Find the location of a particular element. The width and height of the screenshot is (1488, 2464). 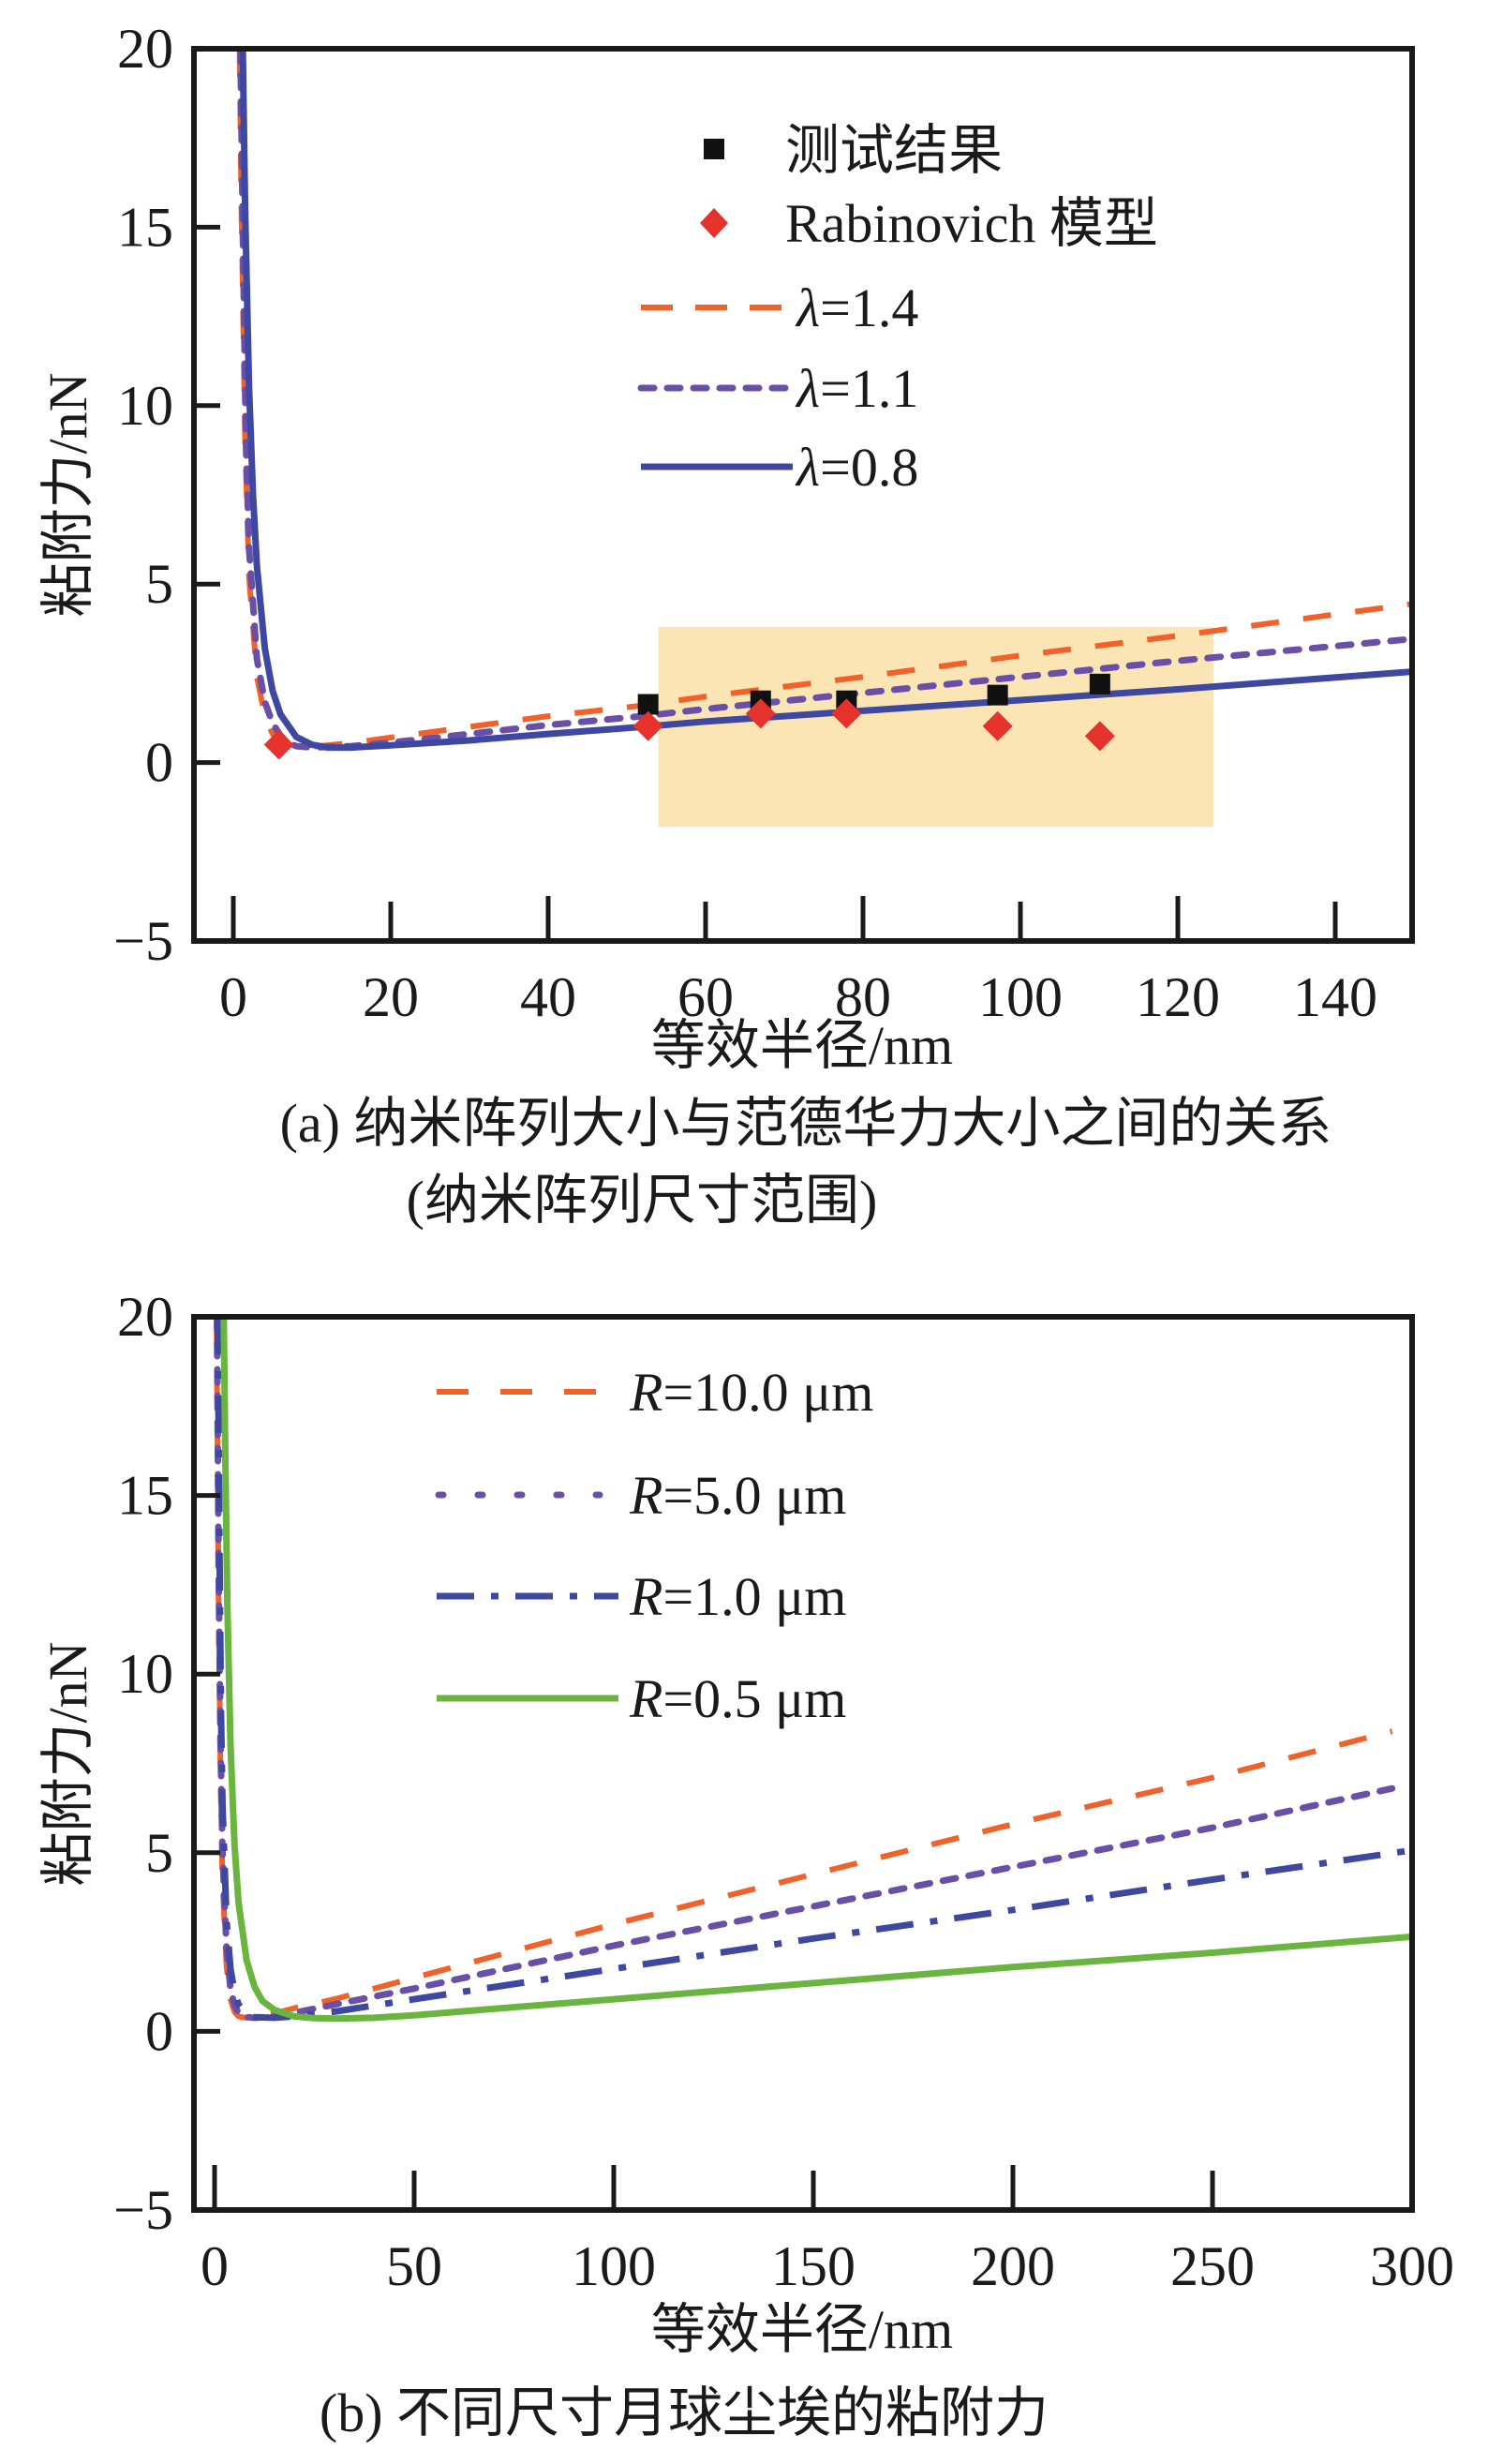

x-tick-label: 120 is located at coordinates (1178, 997).